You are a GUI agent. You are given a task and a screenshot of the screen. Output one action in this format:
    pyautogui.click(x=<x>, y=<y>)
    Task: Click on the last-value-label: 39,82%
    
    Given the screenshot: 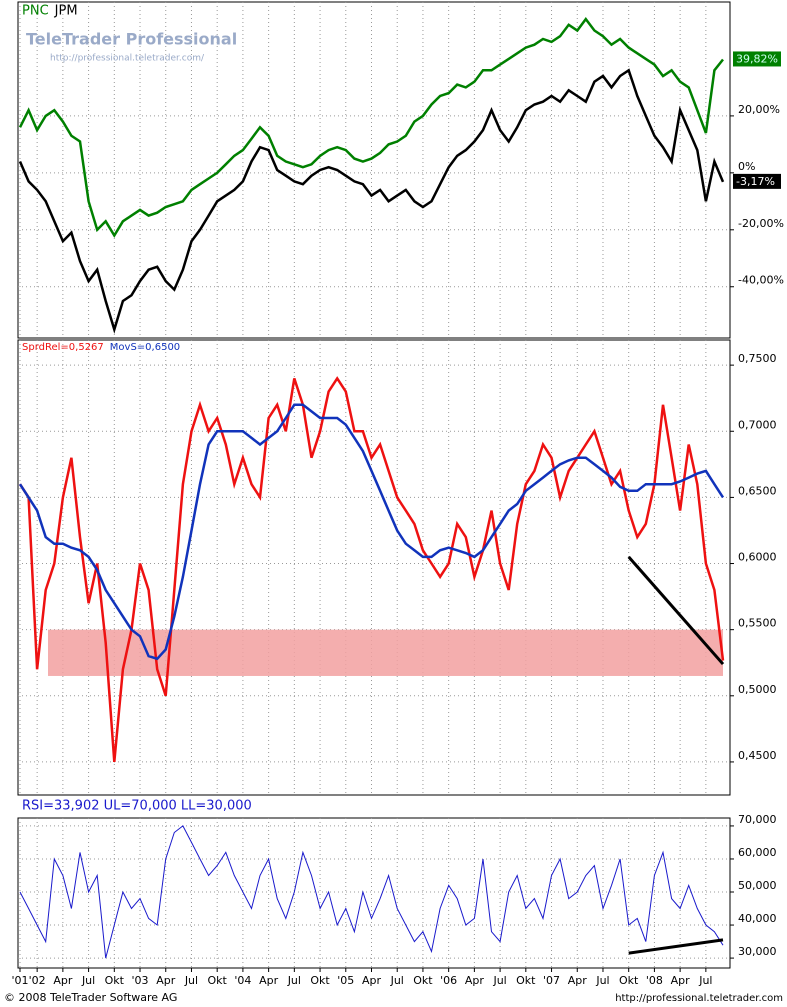 What is the action you would take?
    pyautogui.click(x=757, y=58)
    